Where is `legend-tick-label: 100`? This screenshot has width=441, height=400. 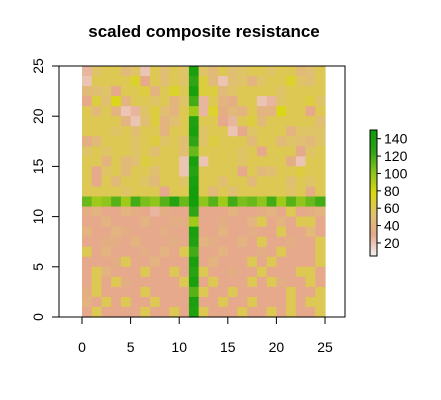 legend-tick-label: 100 is located at coordinates (396, 173).